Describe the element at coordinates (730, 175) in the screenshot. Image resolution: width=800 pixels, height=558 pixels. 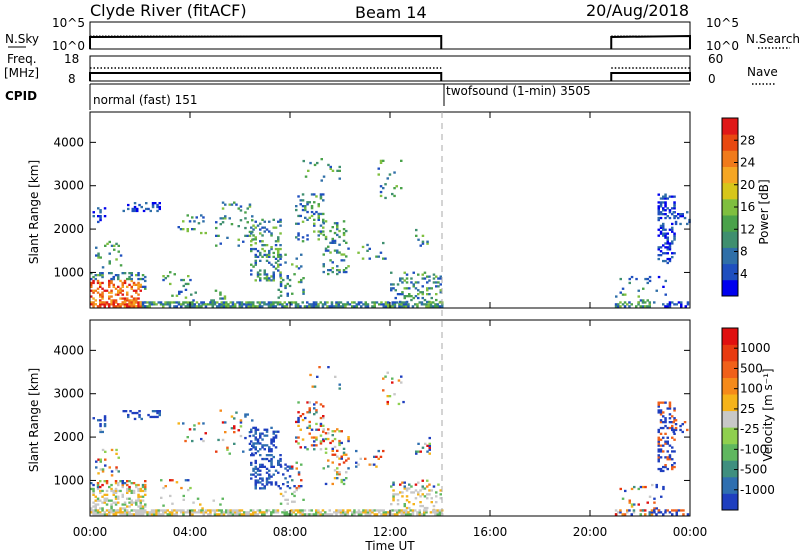
I see `colorbar-swatch` at that location.